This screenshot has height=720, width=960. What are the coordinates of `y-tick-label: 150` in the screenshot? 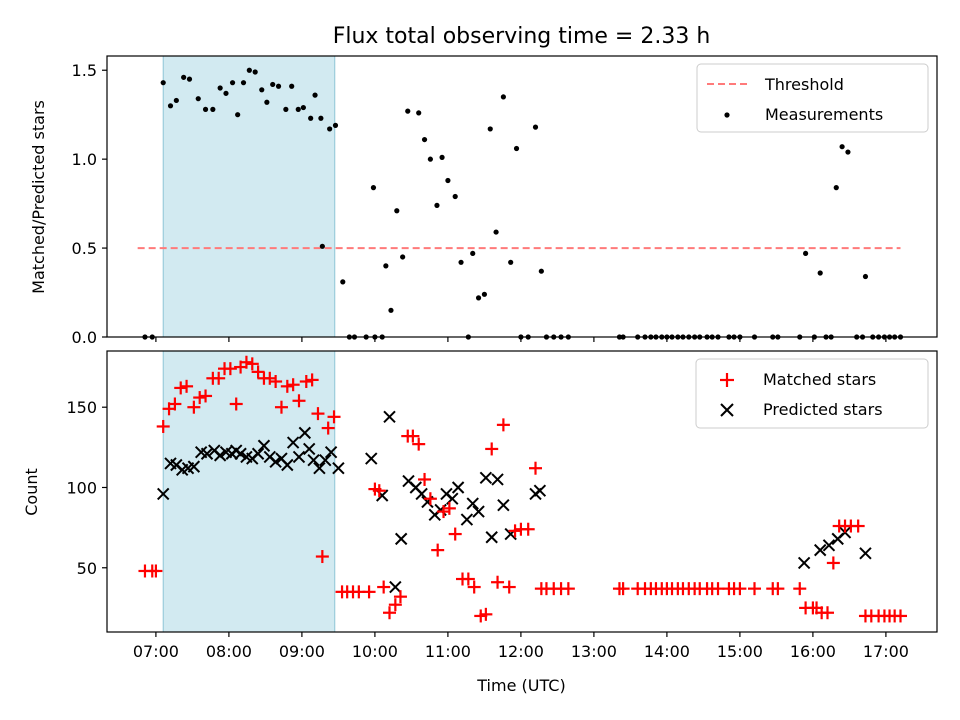 It's located at (81, 407).